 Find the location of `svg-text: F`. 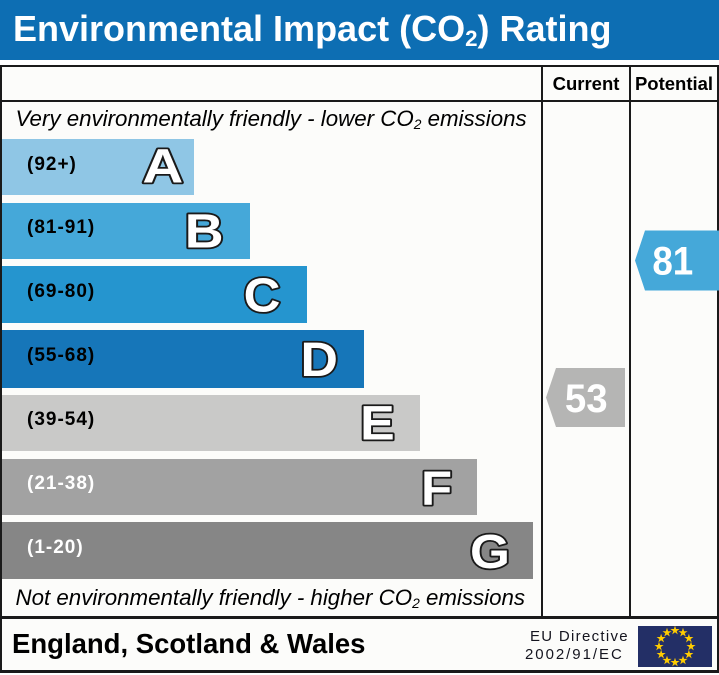

svg-text: F is located at coordinates (436, 488).